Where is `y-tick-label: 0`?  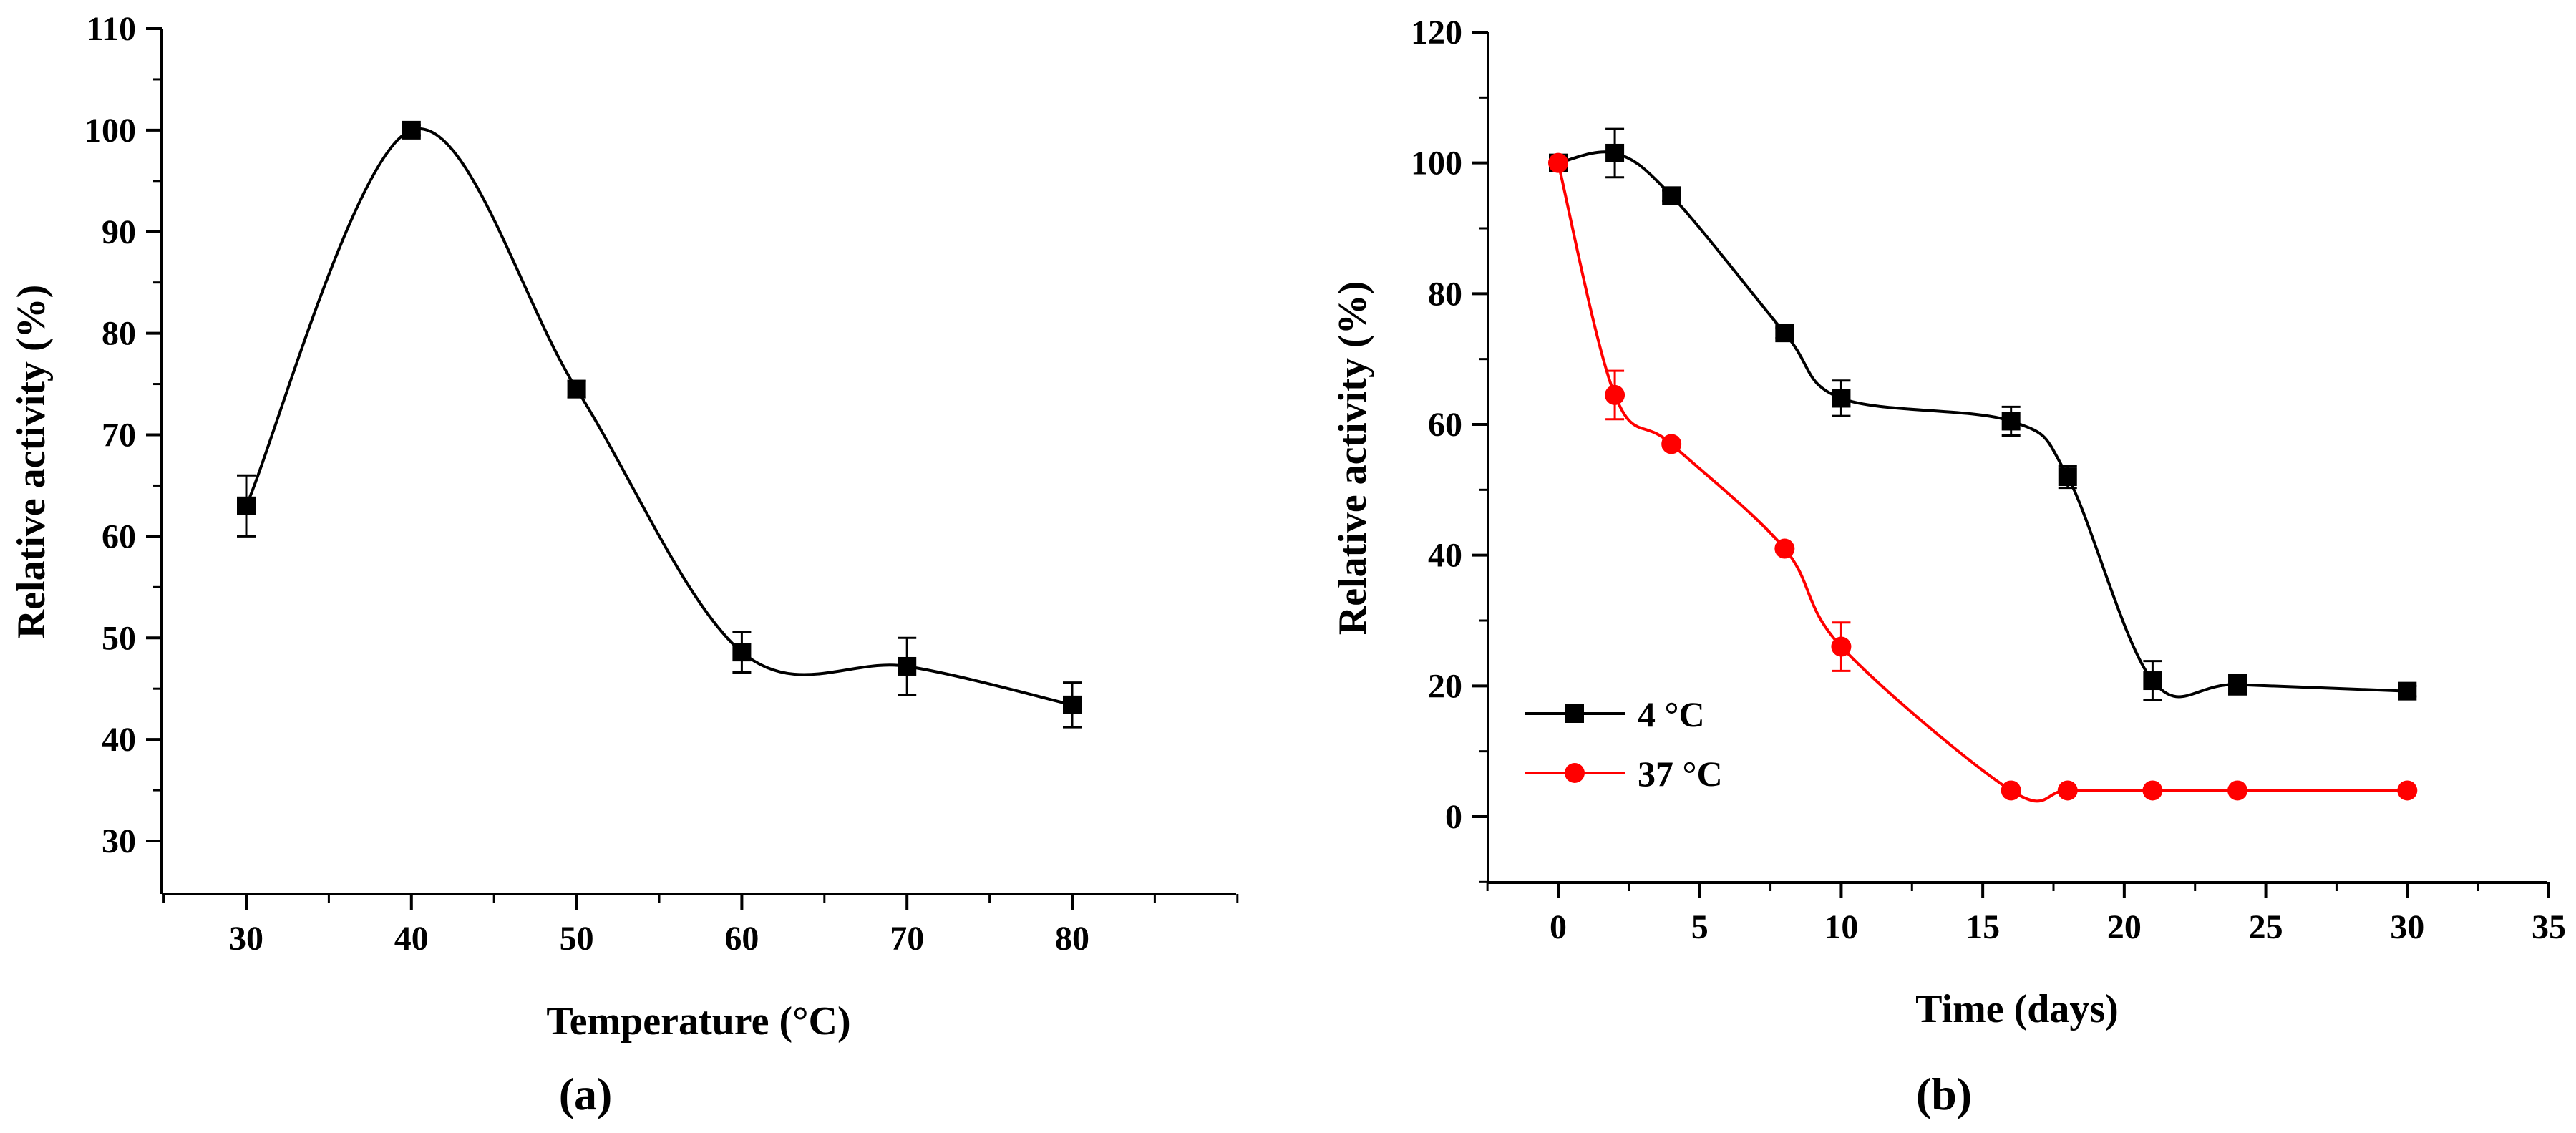
y-tick-label: 0 is located at coordinates (1453, 817).